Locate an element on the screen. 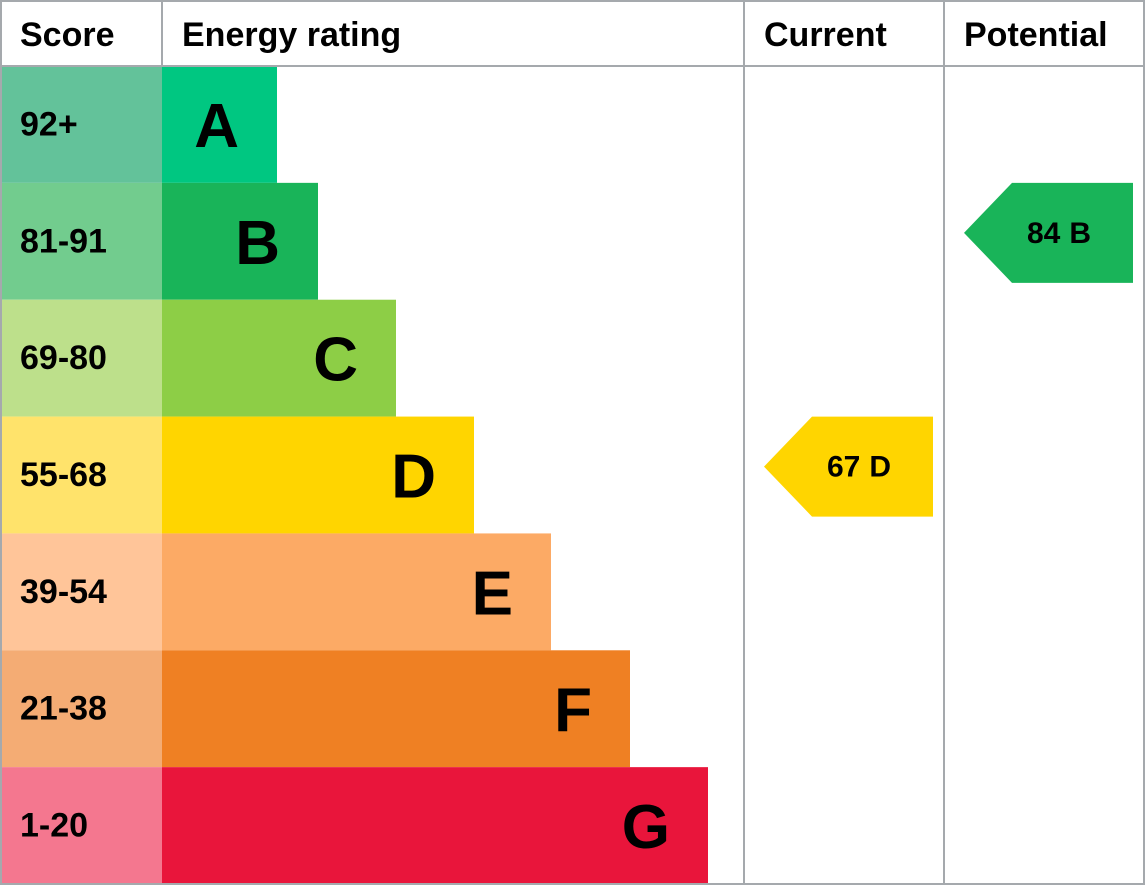  score-range: 69-80 is located at coordinates (63, 358).